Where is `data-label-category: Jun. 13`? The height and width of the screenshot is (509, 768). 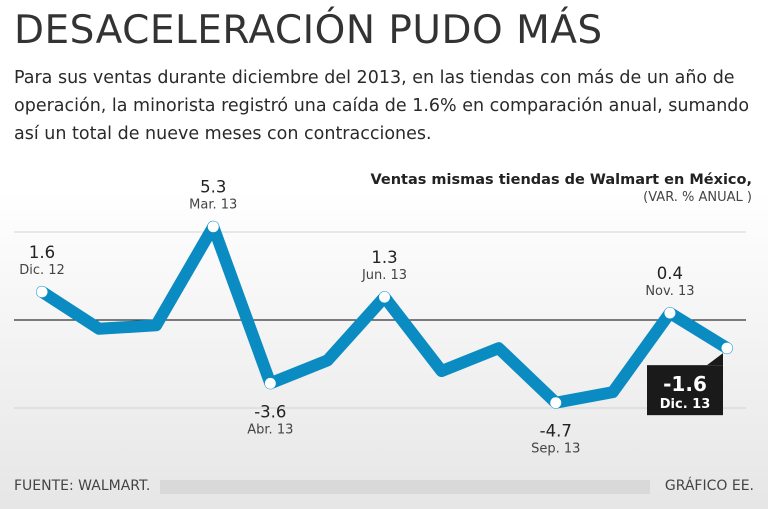
data-label-category: Jun. 13 is located at coordinates (384, 275).